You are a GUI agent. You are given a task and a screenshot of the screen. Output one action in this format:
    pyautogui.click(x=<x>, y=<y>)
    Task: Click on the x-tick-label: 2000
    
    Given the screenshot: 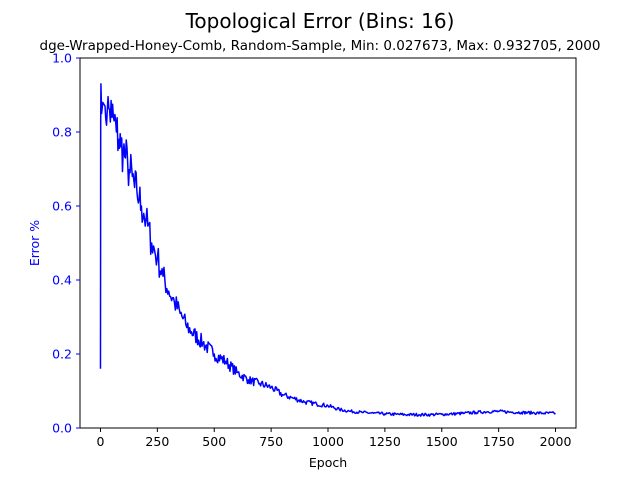 What is the action you would take?
    pyautogui.click(x=556, y=441)
    